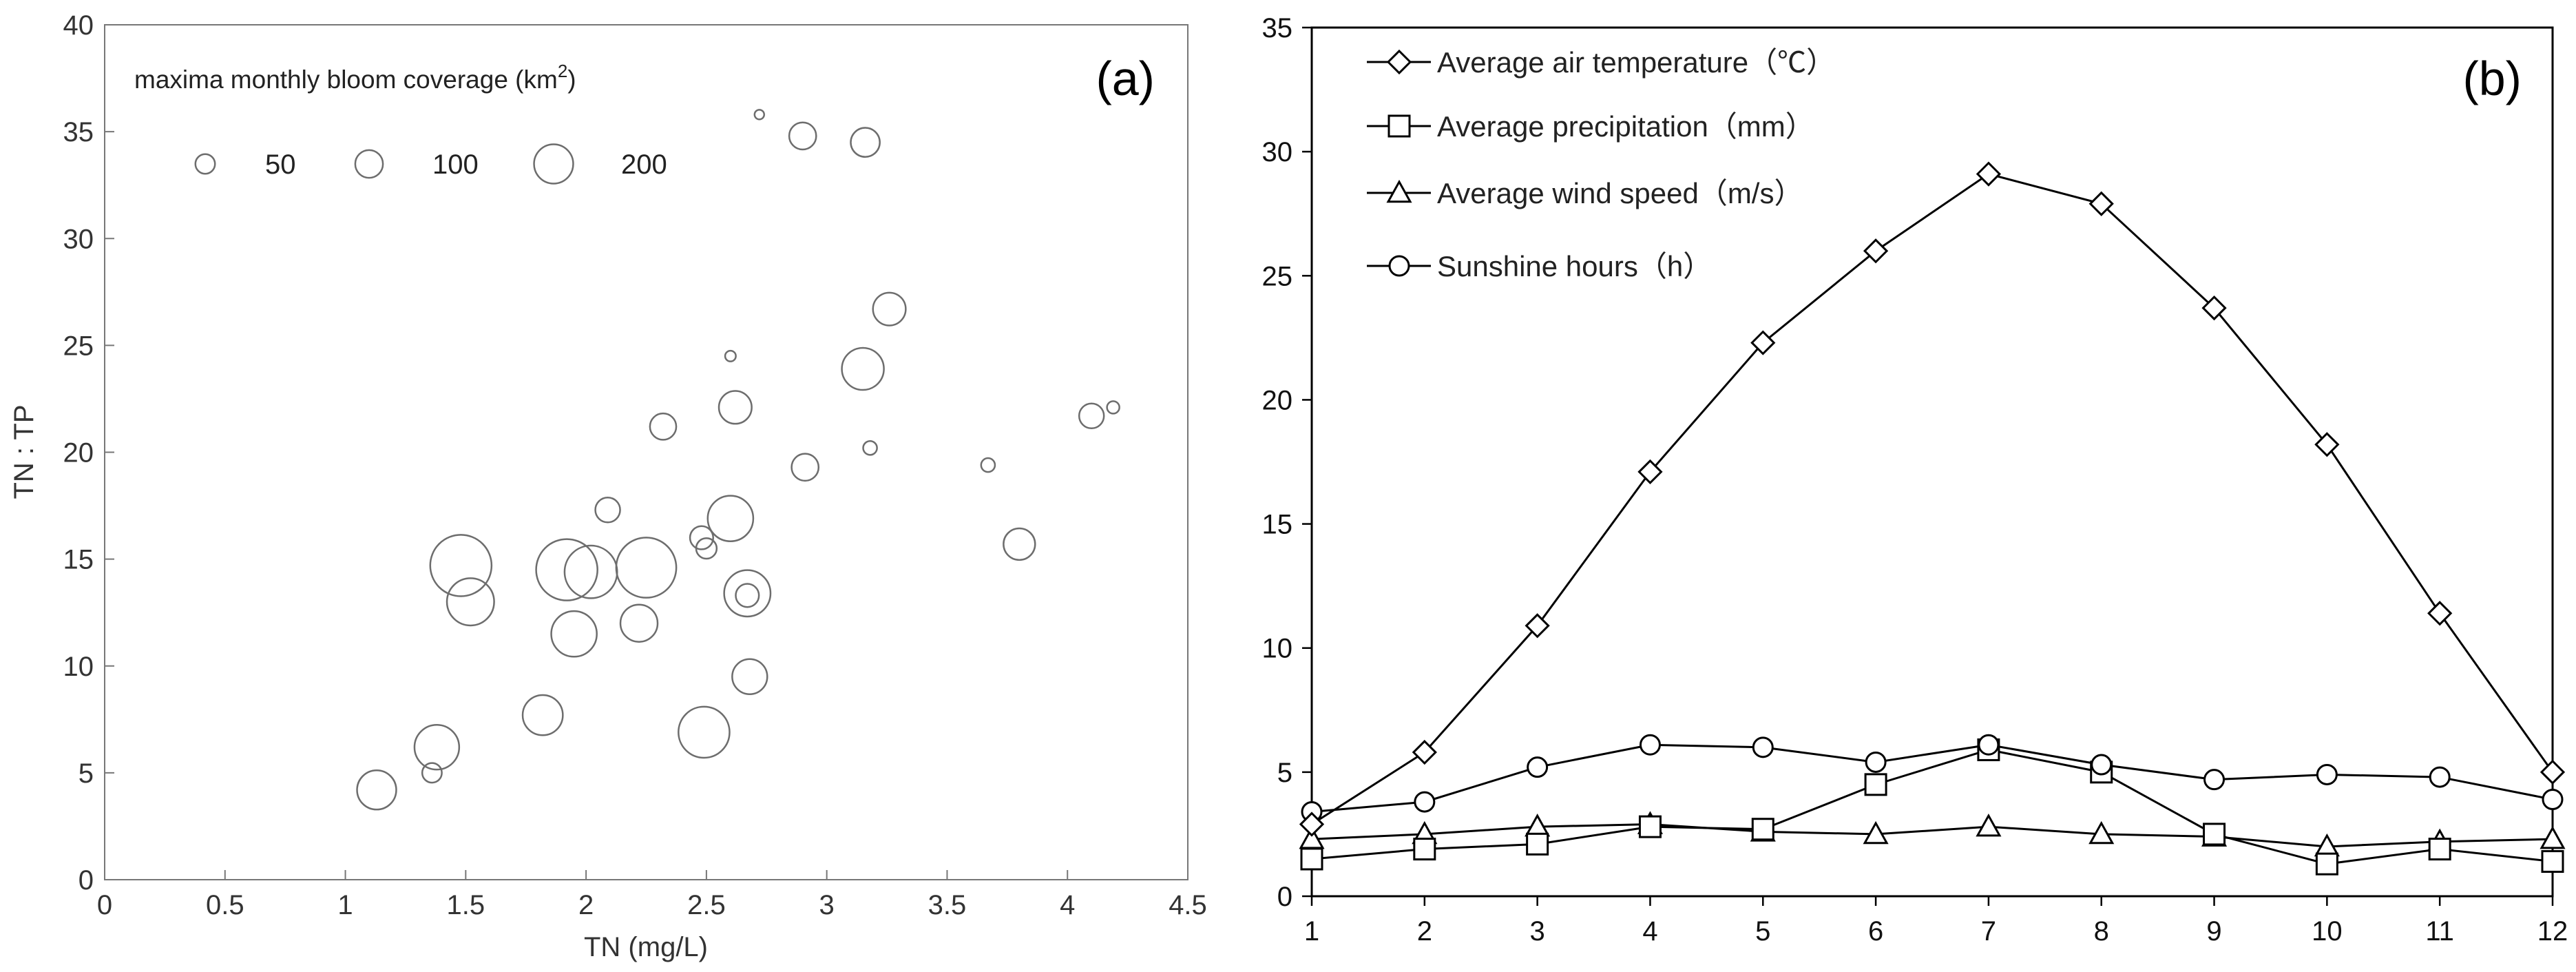 This screenshot has width=2576, height=972. I want to click on size-legend-label: 50, so click(280, 164).